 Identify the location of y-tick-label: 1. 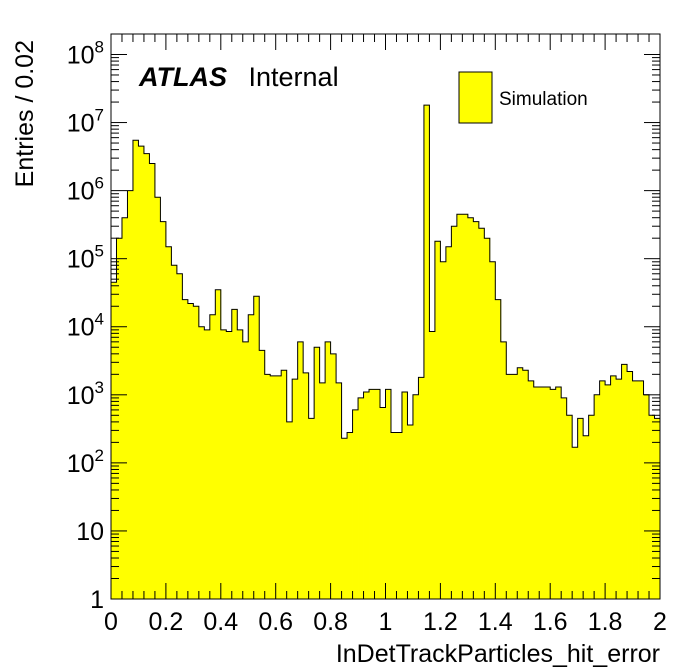
(97, 600).